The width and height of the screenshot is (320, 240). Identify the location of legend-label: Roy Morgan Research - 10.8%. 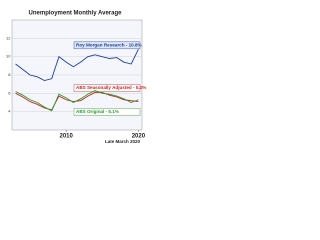
(109, 45).